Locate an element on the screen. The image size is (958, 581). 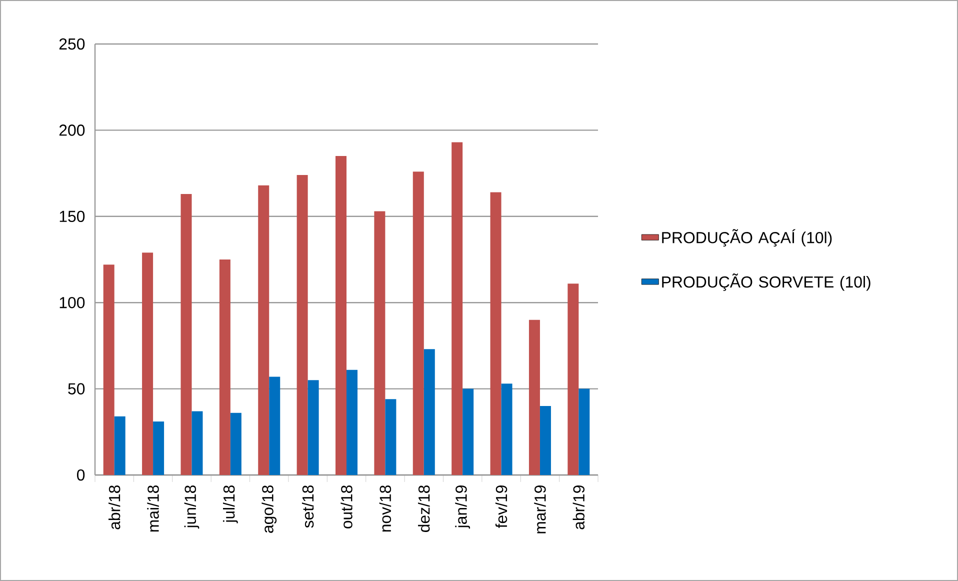
x-tick-label: ago/18 is located at coordinates (269, 509).